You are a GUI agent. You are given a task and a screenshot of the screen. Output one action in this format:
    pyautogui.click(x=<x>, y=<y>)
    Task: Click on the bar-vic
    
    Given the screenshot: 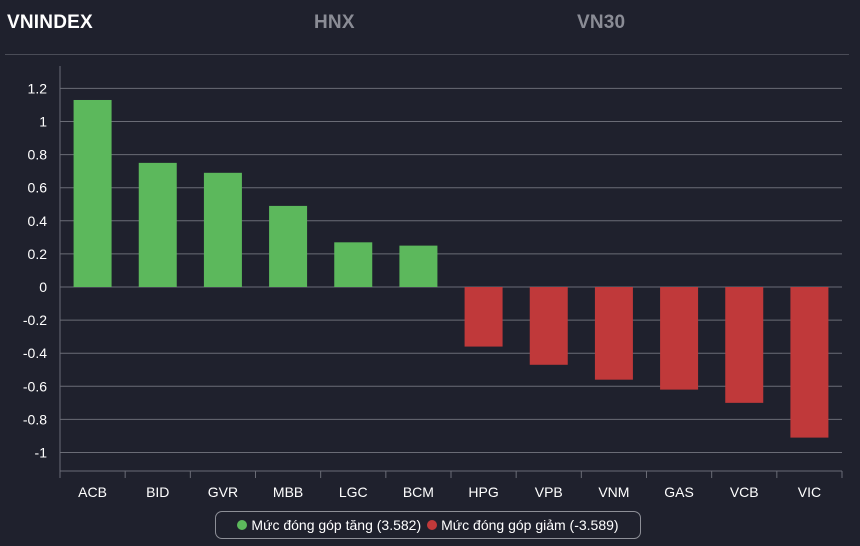 What is the action you would take?
    pyautogui.click(x=809, y=362)
    